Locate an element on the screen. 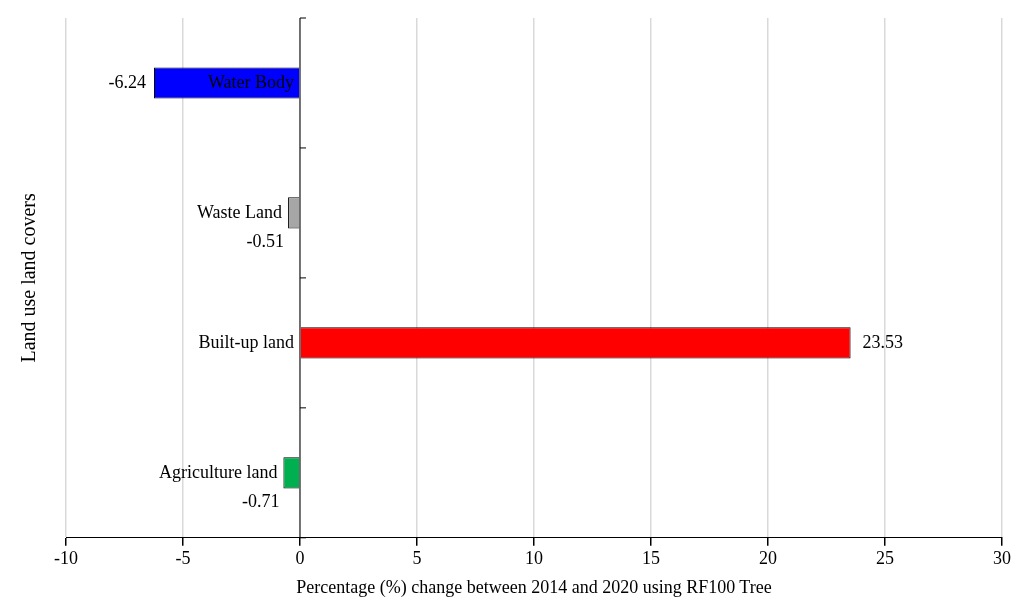  data-label: -0.71 is located at coordinates (260, 501).